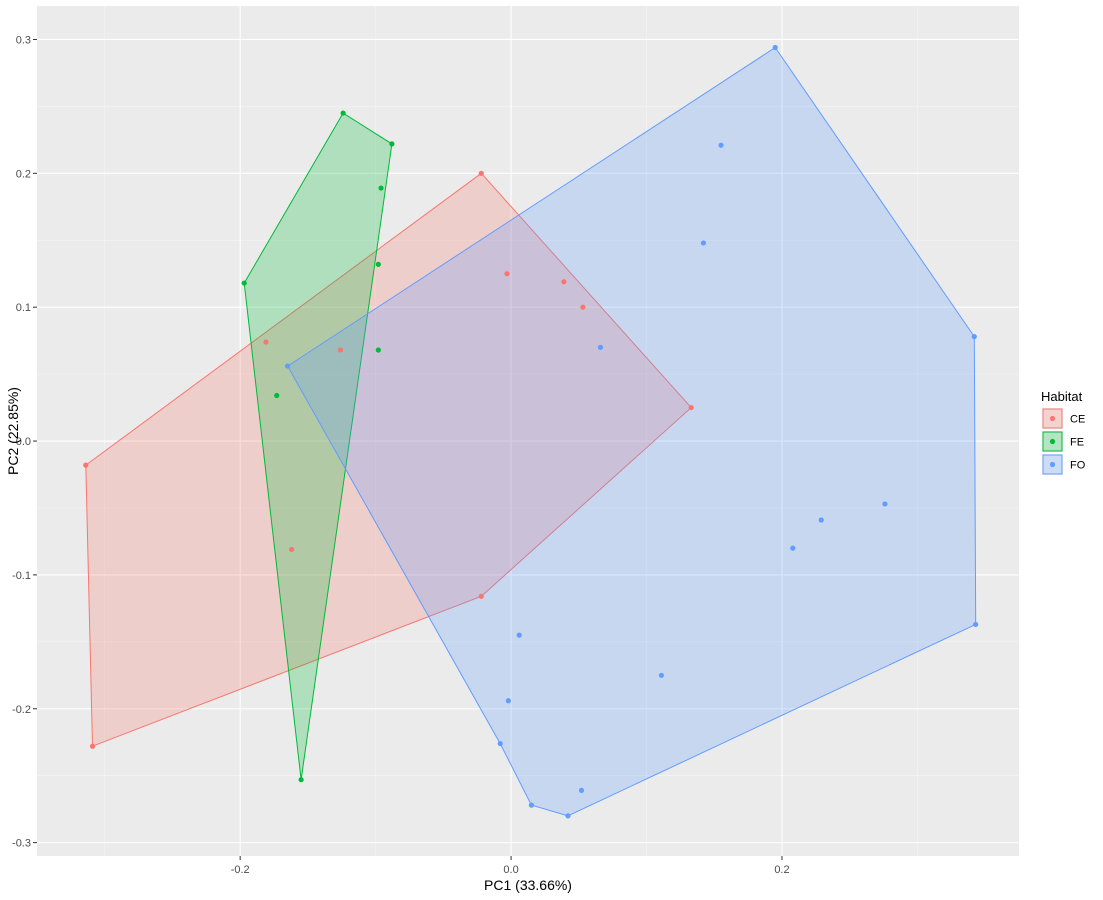  What do you see at coordinates (23, 174) in the screenshot?
I see `y-tick-label: 0.2` at bounding box center [23, 174].